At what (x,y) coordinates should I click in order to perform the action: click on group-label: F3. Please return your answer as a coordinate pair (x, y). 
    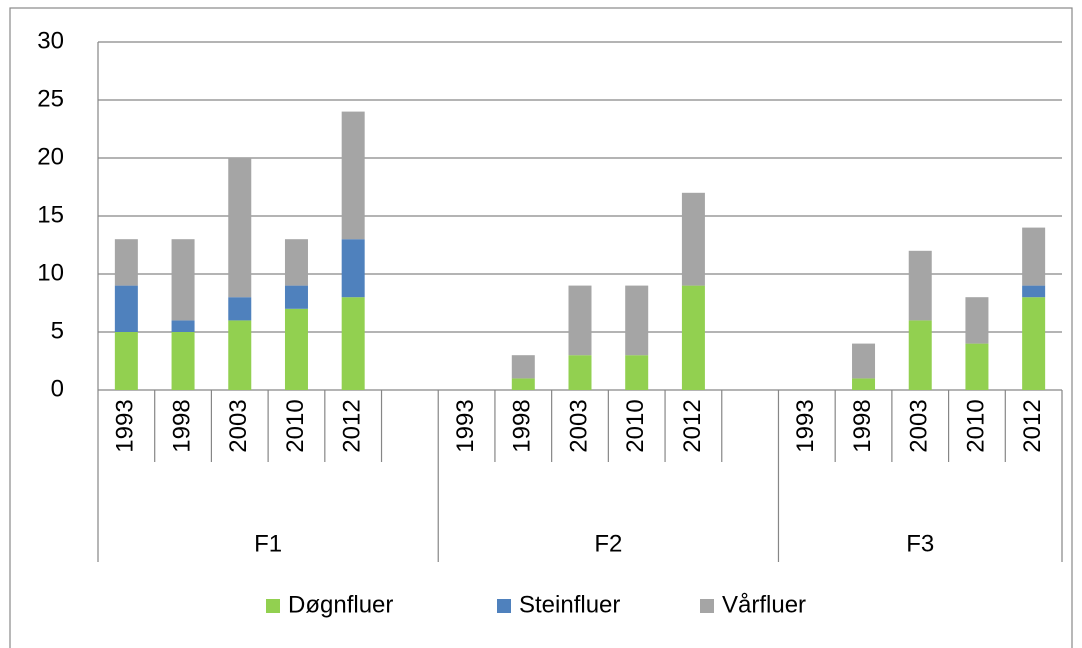
    Looking at the image, I should click on (920, 543).